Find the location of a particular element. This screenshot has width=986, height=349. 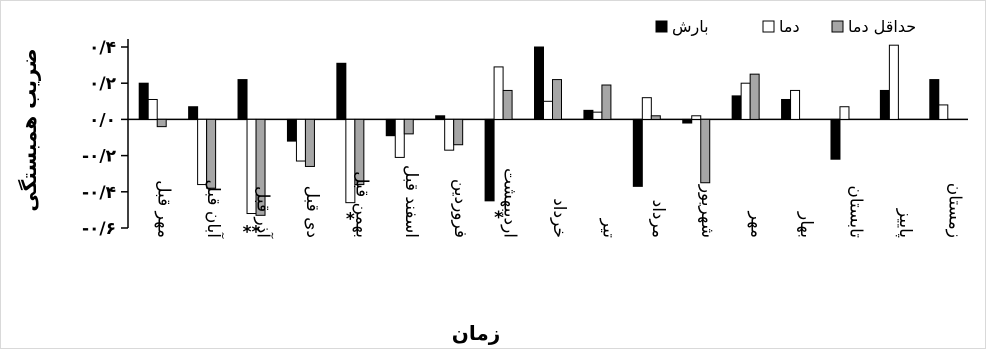

x-tick-label: مرداد is located at coordinates (658, 219).